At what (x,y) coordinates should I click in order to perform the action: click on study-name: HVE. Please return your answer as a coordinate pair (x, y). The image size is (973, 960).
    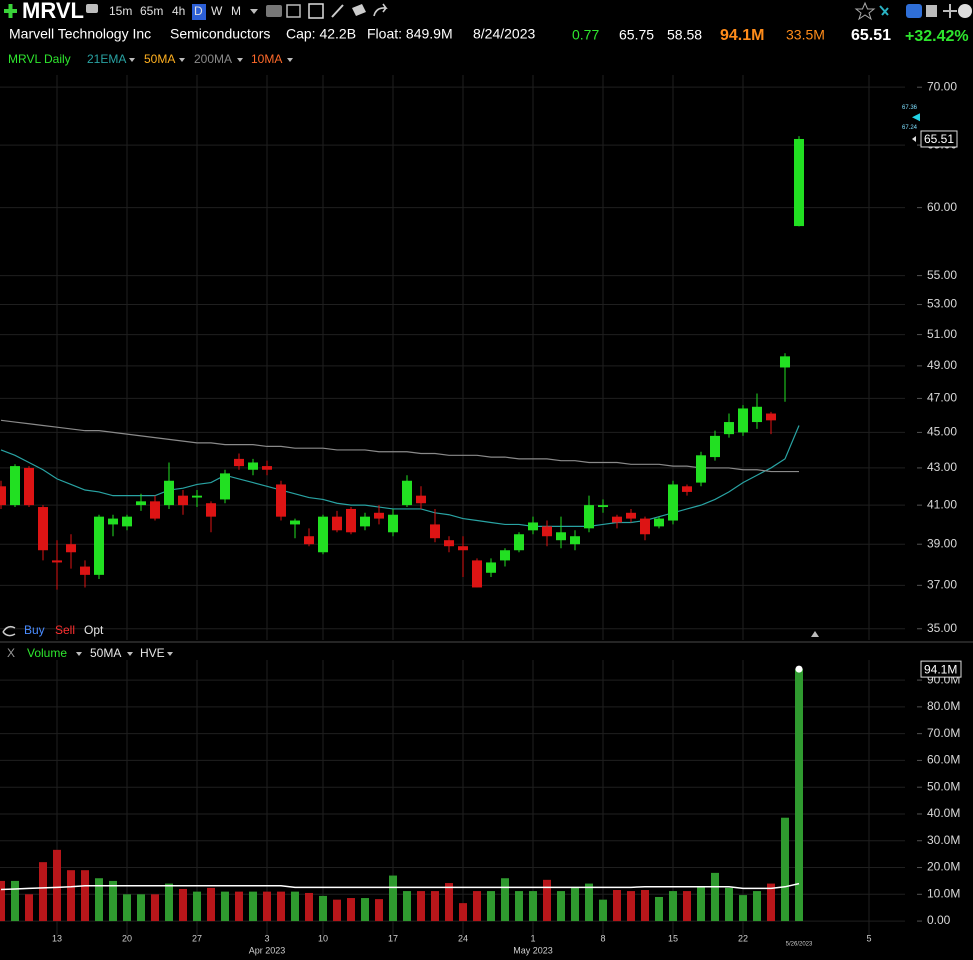
    Looking at the image, I should click on (152, 653).